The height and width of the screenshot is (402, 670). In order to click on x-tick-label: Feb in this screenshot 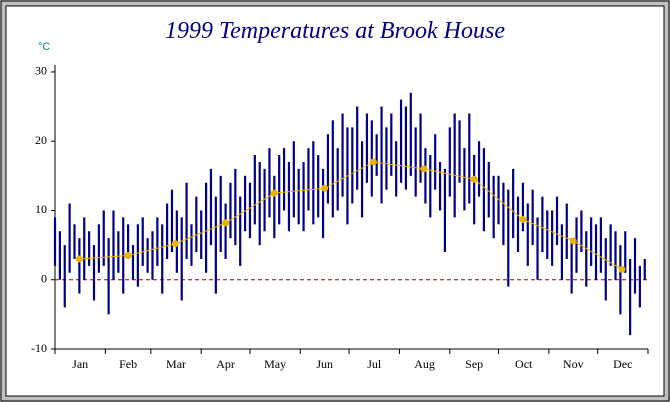, I will do `click(128, 364)`.